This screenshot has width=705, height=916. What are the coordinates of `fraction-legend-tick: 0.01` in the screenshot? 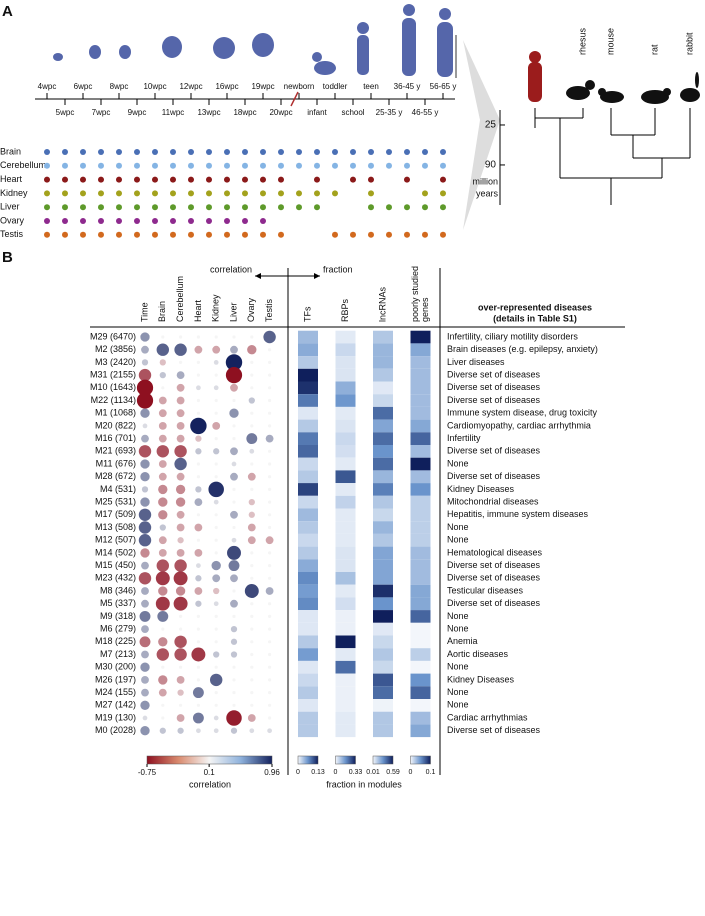 It's located at (373, 772).